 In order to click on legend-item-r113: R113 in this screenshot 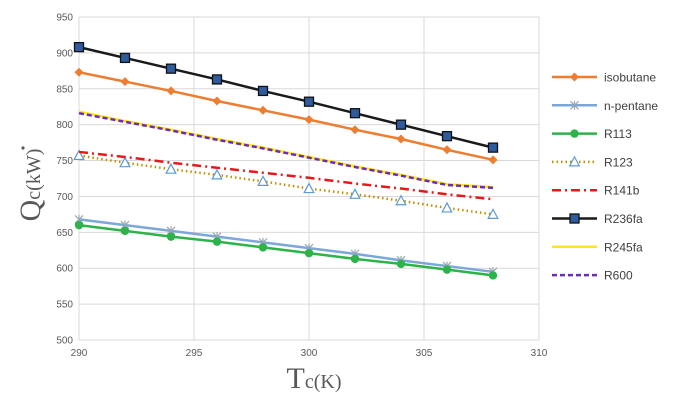, I will do `click(592, 134)`.